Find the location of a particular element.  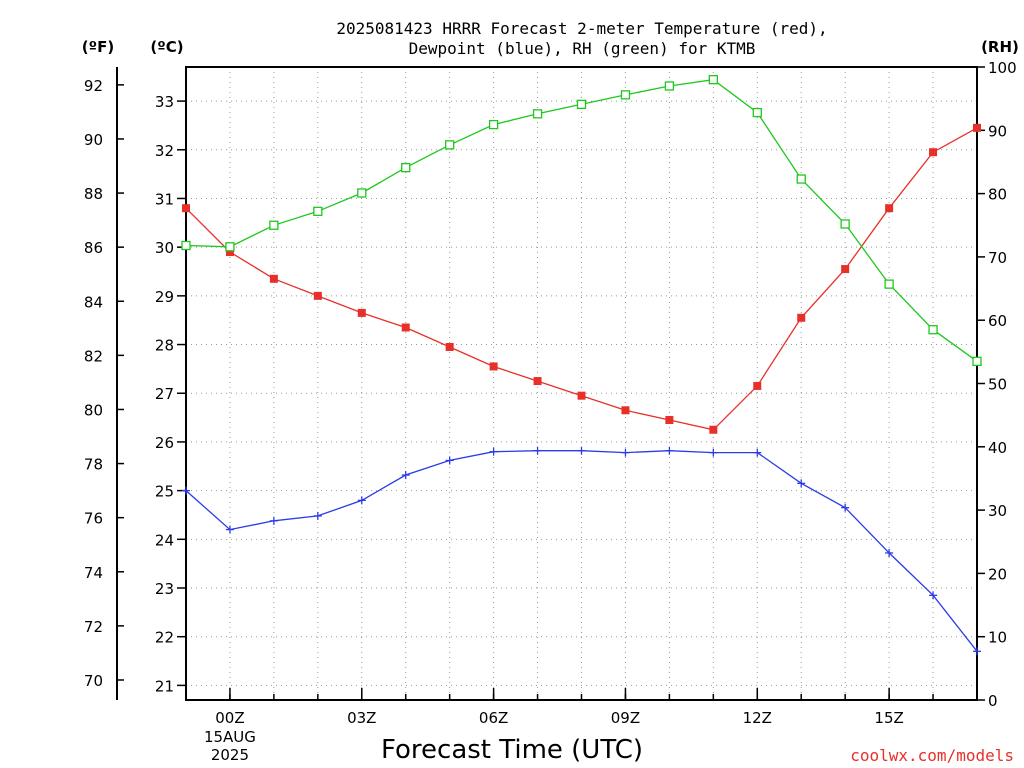

y-tick-label-rh: 20 is located at coordinates (997, 574).